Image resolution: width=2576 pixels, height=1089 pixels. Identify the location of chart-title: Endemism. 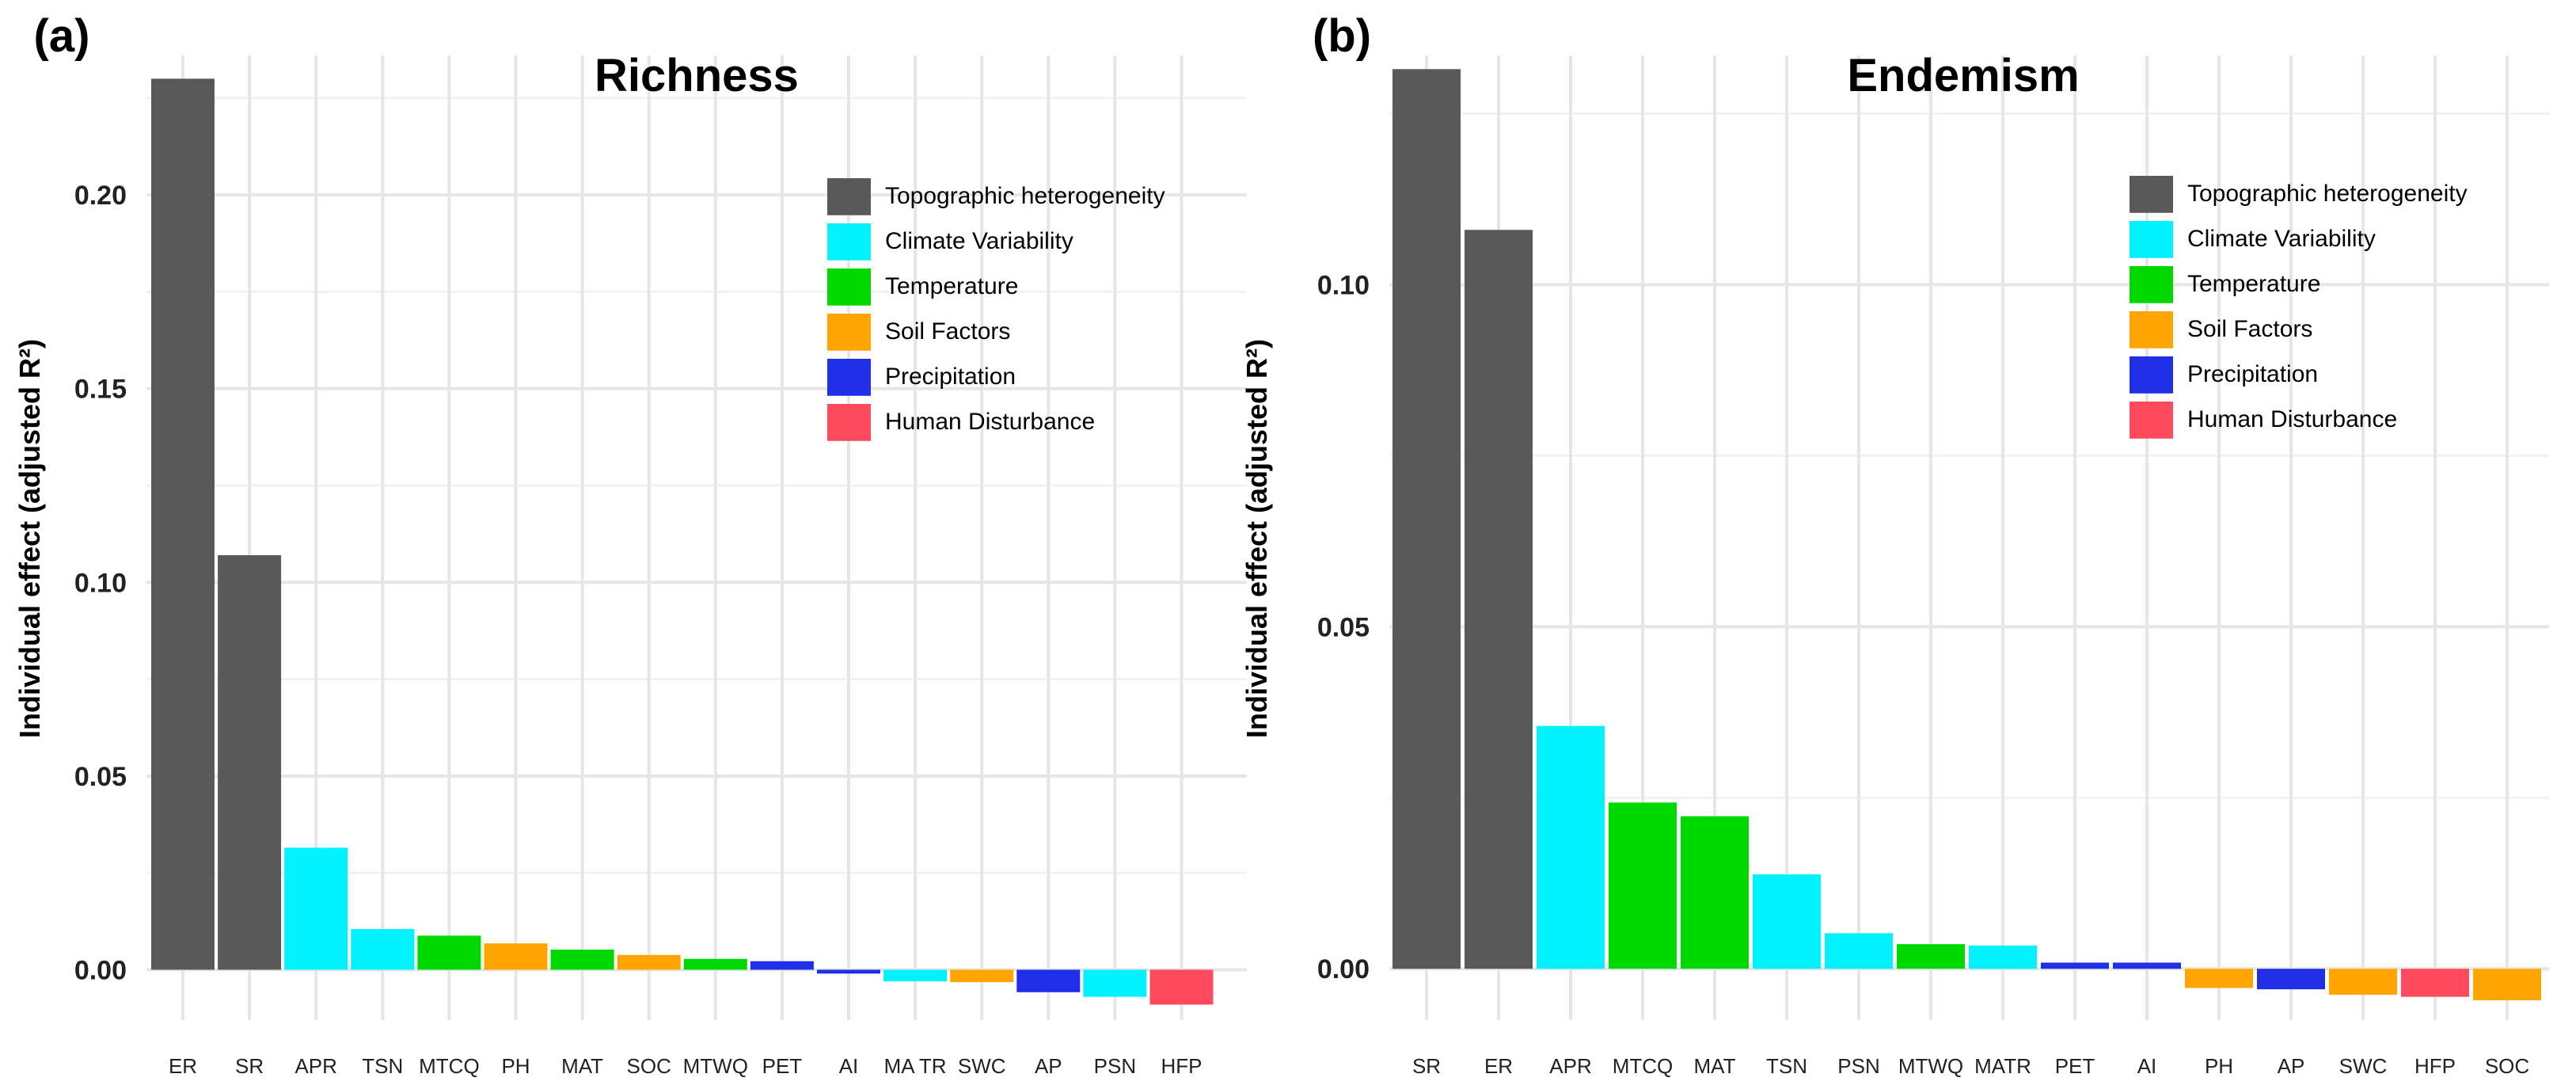
(1963, 75).